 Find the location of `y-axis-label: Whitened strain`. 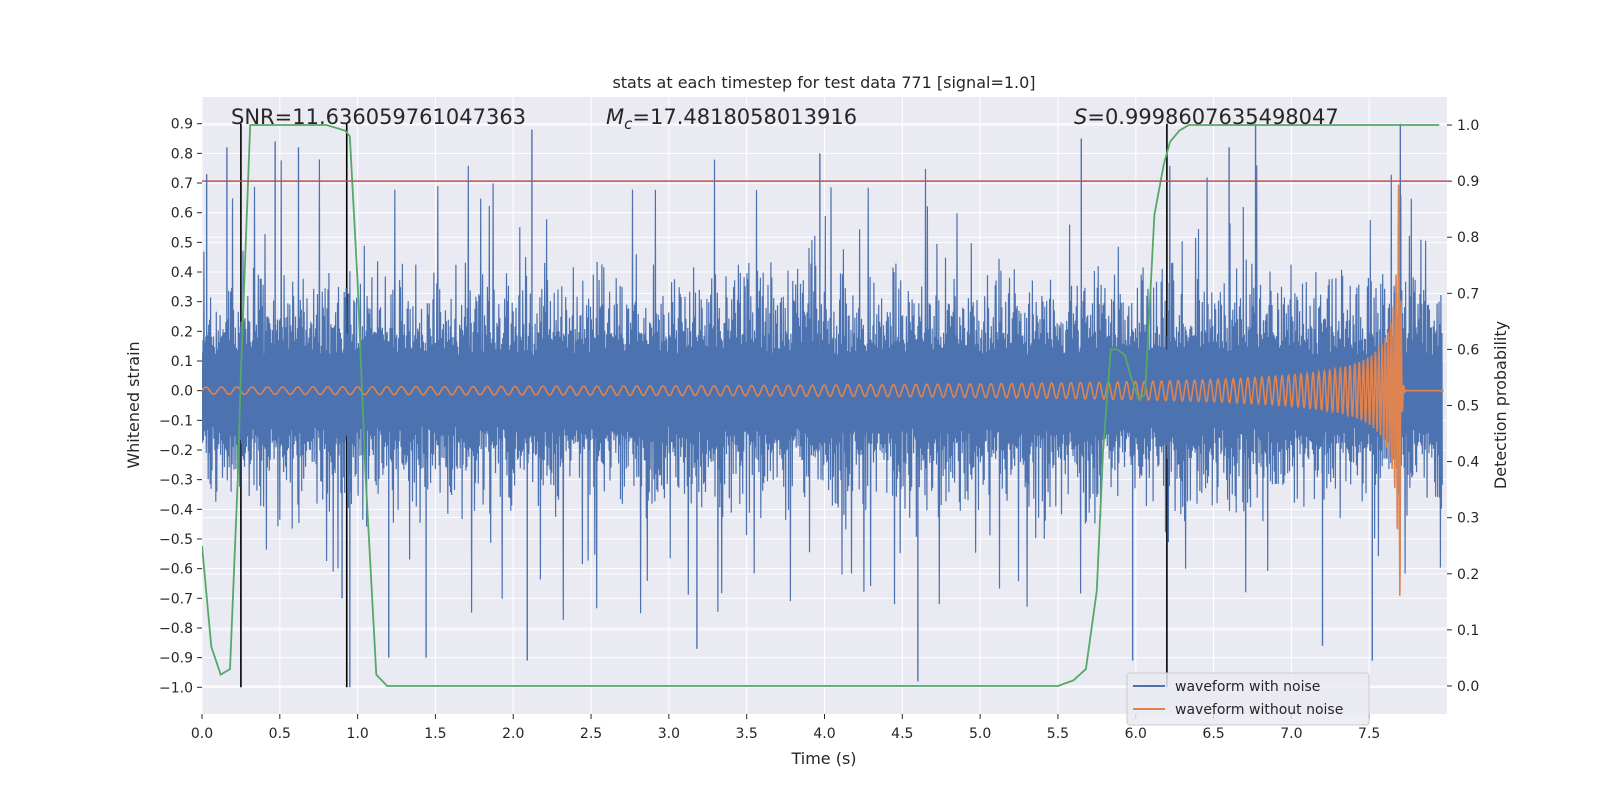

y-axis-label: Whitened strain is located at coordinates (133, 404).